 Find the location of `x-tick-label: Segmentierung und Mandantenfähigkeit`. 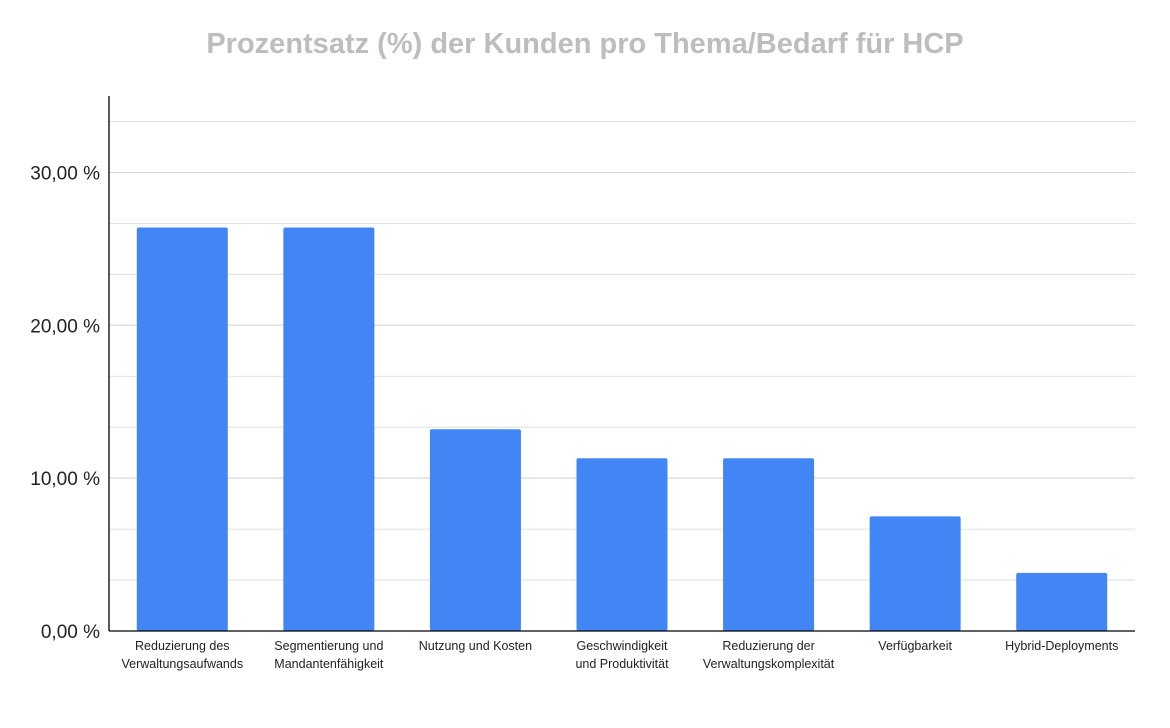

x-tick-label: Segmentierung und Mandantenfähigkeit is located at coordinates (329, 655).